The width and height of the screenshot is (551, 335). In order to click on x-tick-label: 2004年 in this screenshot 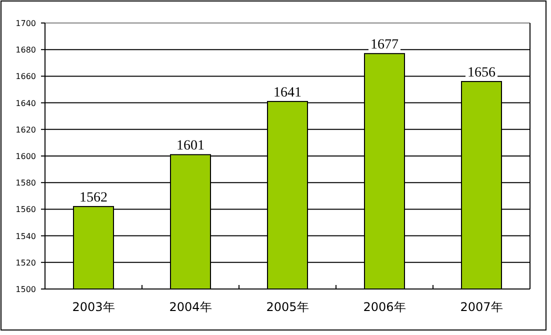, I will do `click(190, 307)`.